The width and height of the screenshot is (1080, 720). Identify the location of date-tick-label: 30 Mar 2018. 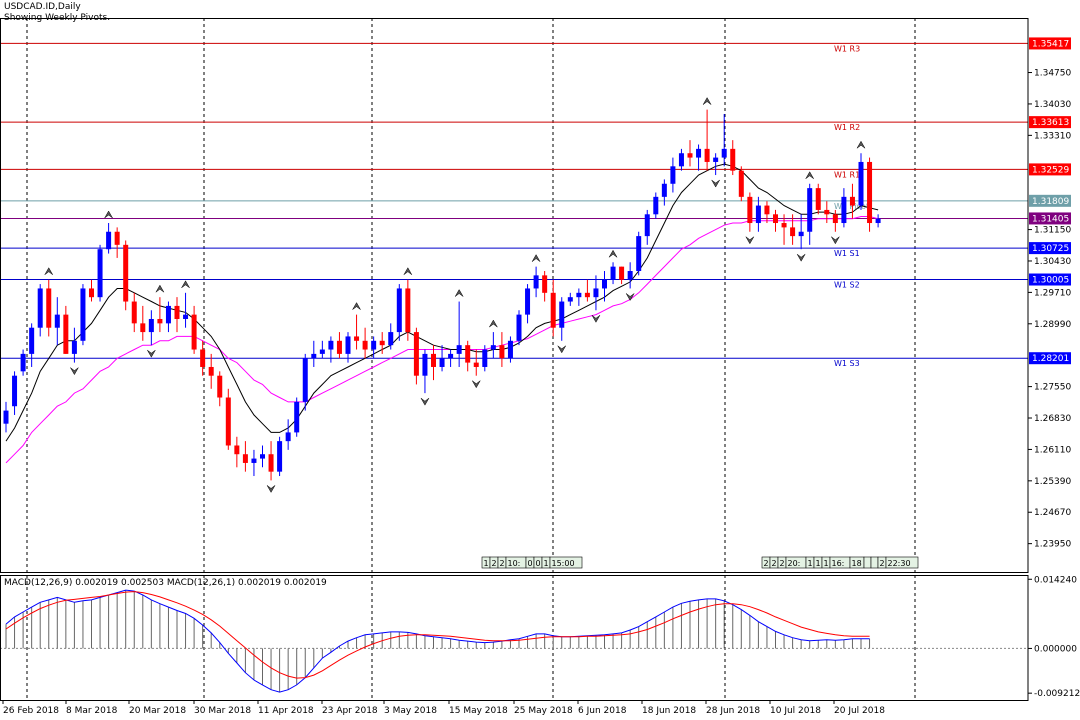
(222, 711).